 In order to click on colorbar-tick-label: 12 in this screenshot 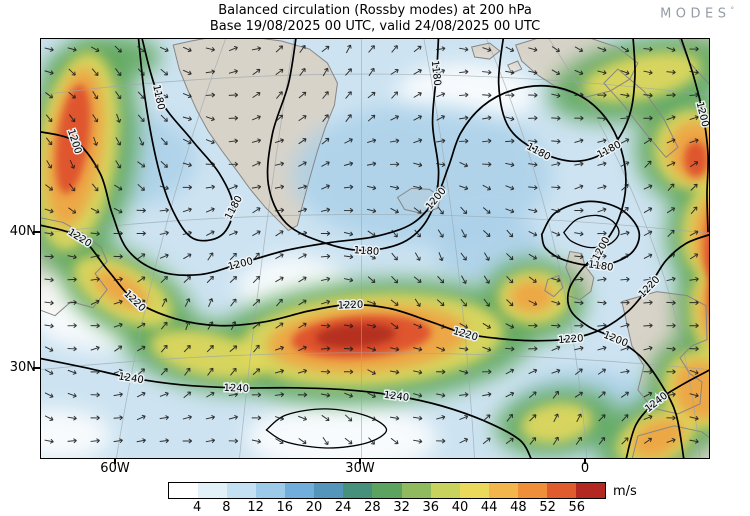, I will do `click(255, 507)`.